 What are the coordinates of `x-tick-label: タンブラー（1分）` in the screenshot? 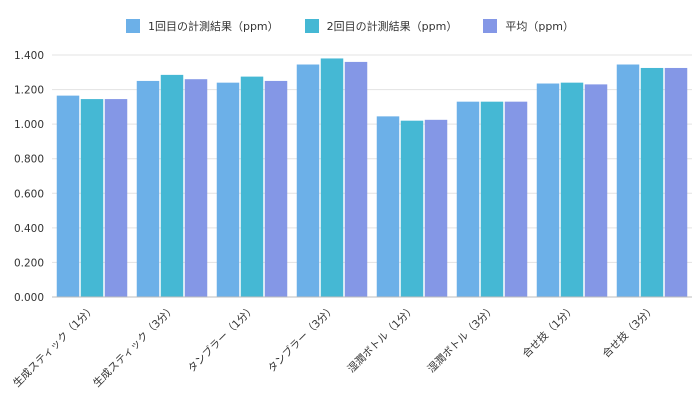 It's located at (221, 338).